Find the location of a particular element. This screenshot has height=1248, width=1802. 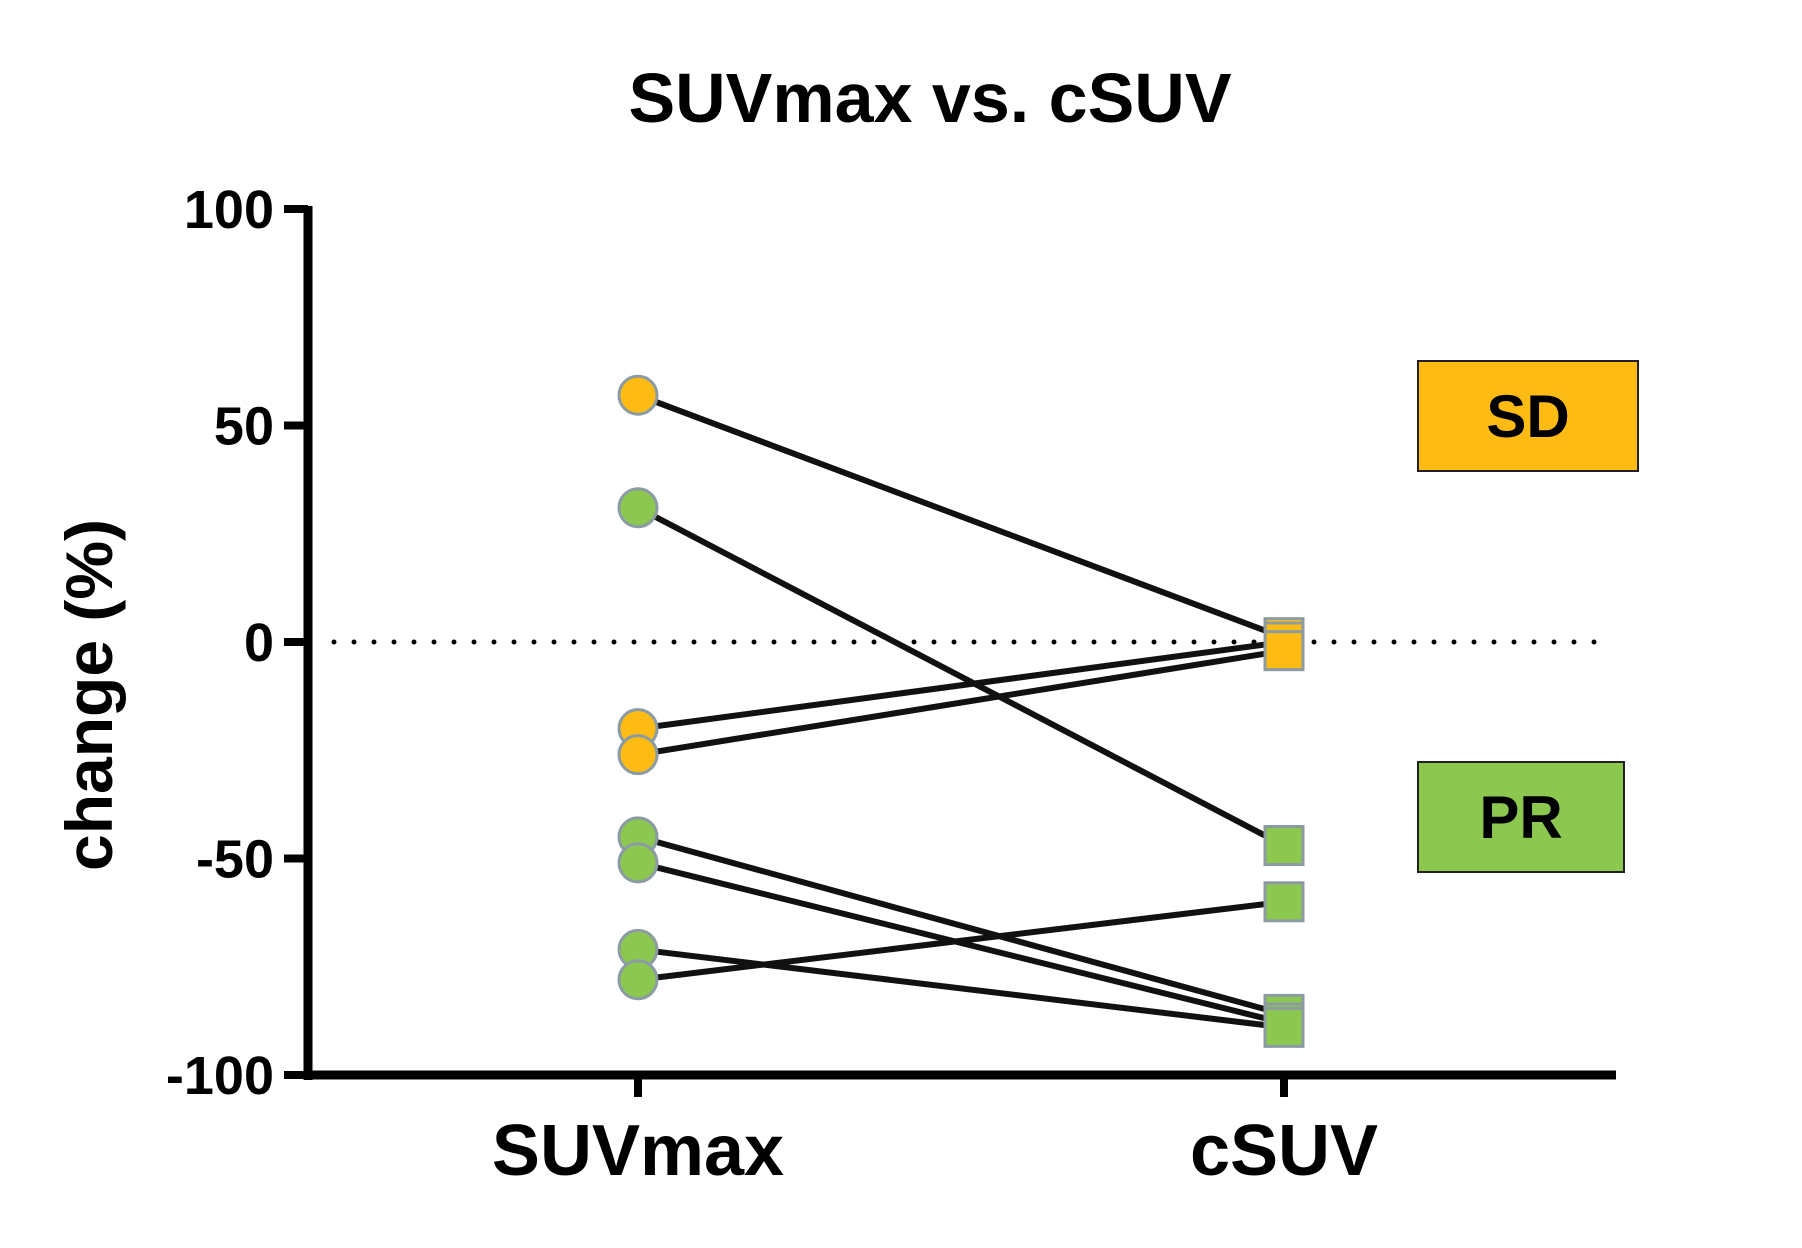

y-axis-label: change (%) is located at coordinates (89, 695).